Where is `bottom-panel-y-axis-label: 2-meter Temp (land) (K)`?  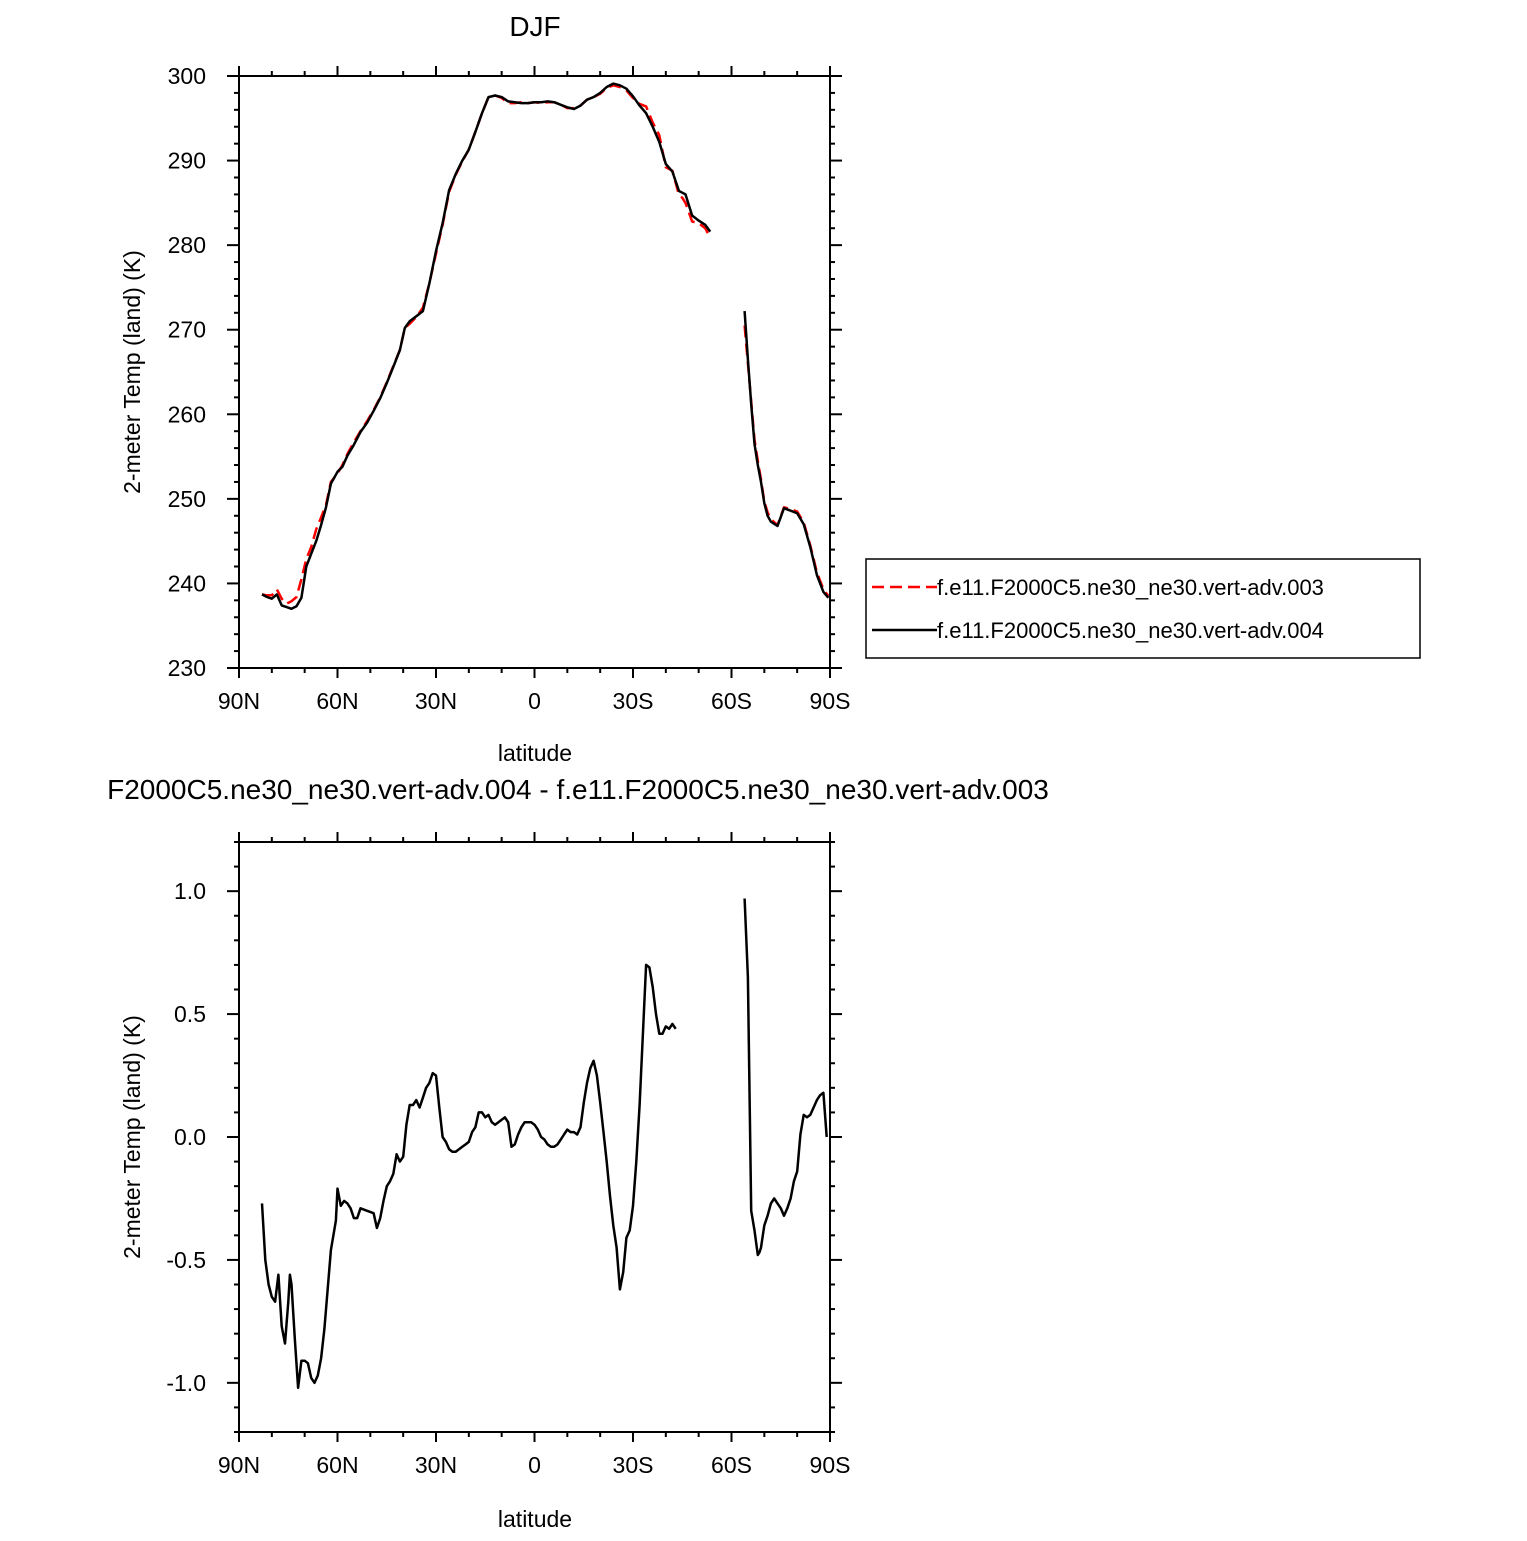 bottom-panel-y-axis-label: 2-meter Temp (land) (K) is located at coordinates (132, 1137).